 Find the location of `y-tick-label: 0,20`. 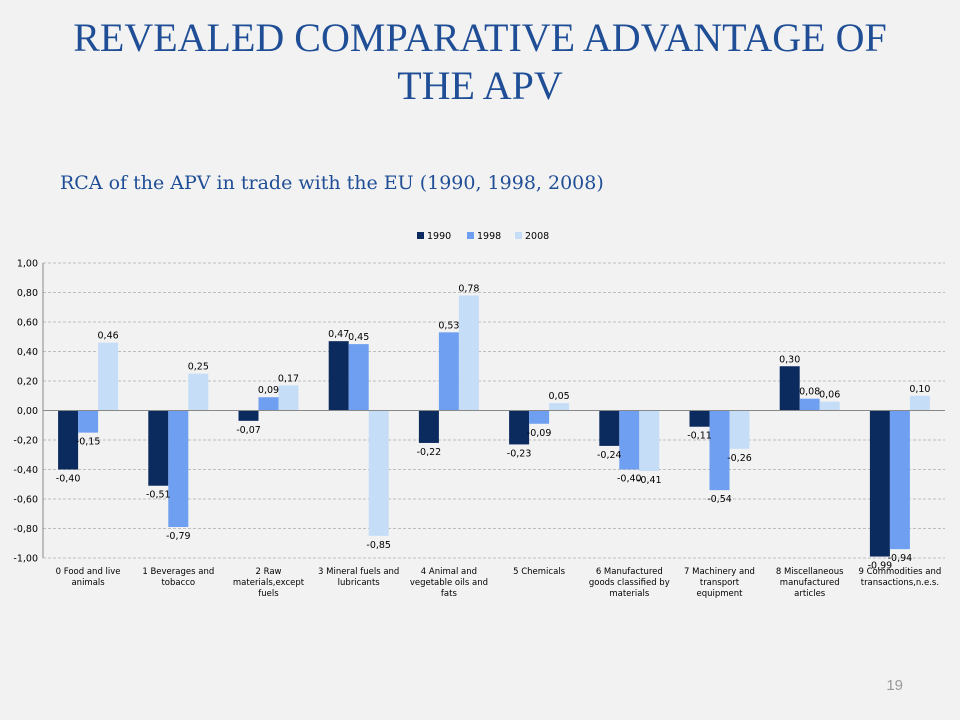

y-tick-label: 0,20 is located at coordinates (27, 382).